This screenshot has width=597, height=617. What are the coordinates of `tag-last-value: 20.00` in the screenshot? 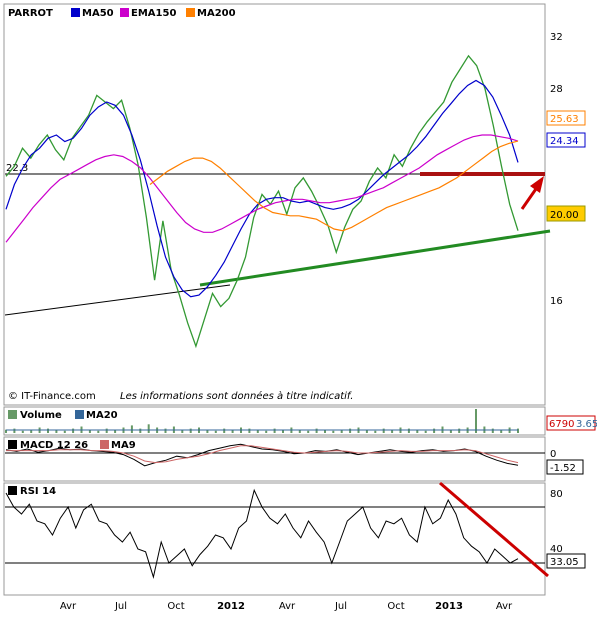 It's located at (564, 215).